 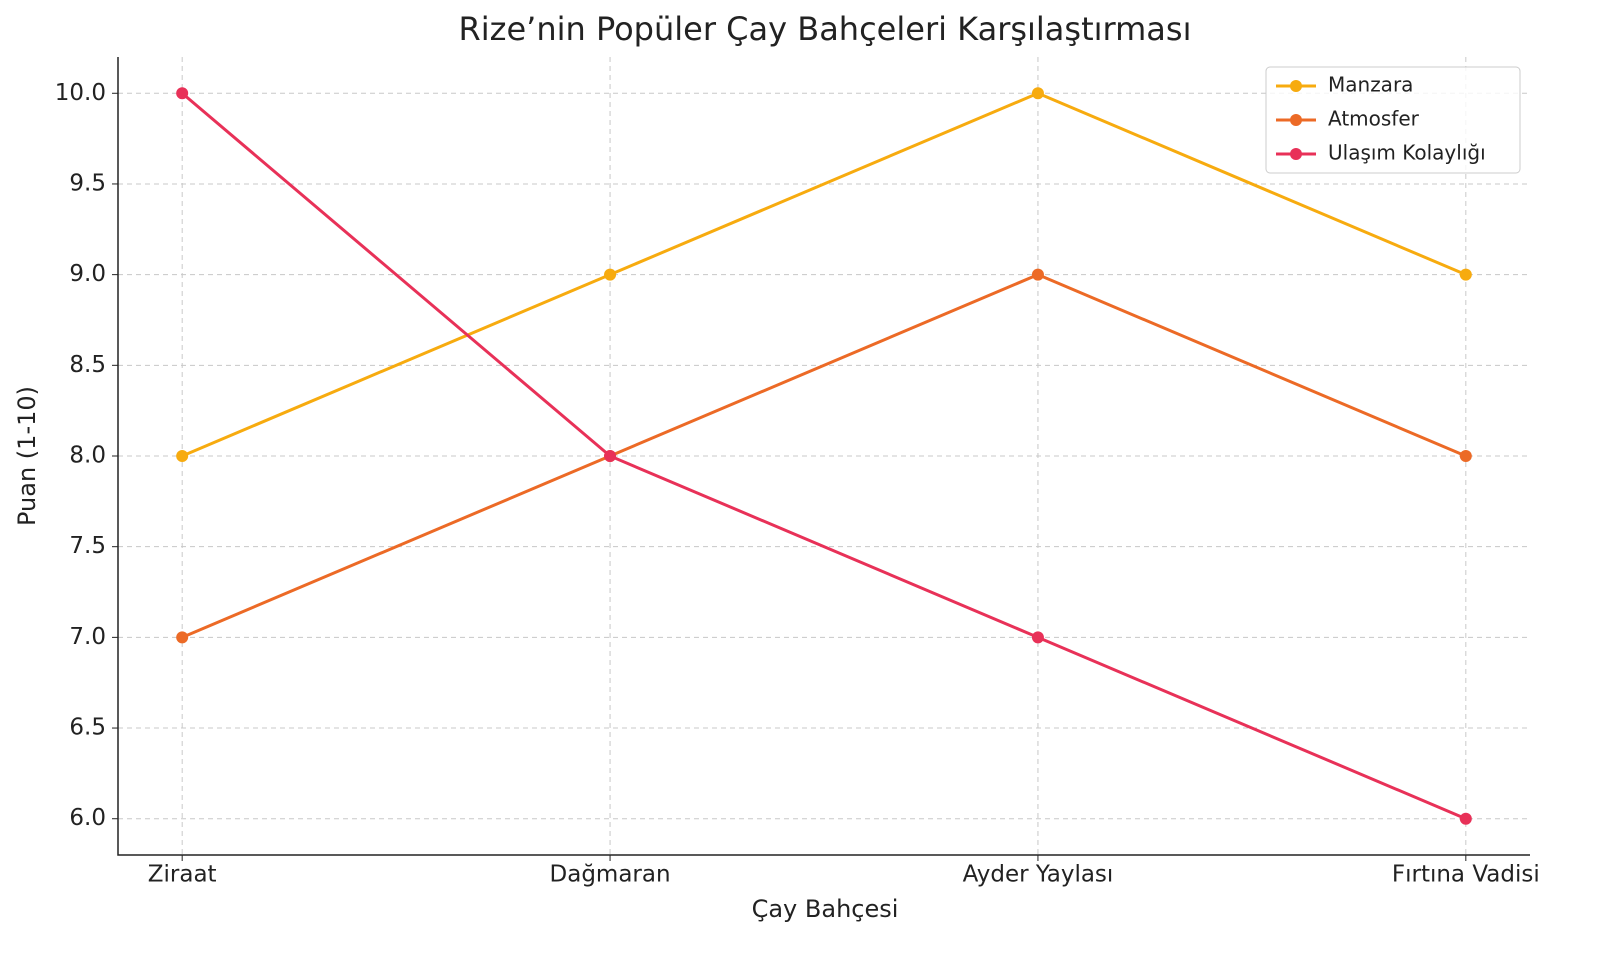 What do you see at coordinates (80, 93) in the screenshot?
I see `y-tick-label: 10.0` at bounding box center [80, 93].